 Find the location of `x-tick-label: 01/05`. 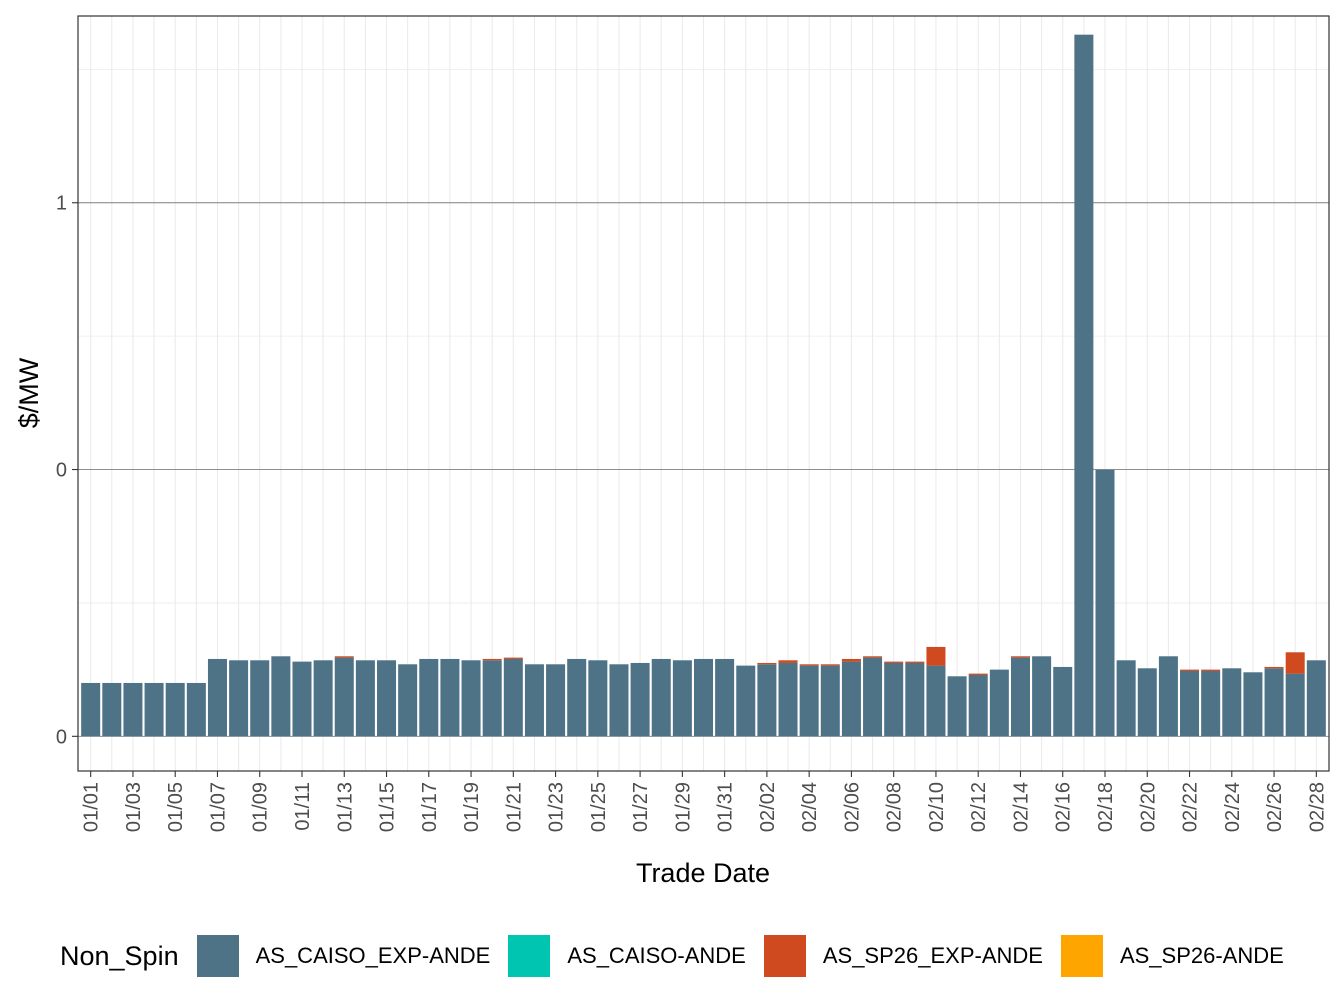

x-tick-label: 01/05 is located at coordinates (176, 807).